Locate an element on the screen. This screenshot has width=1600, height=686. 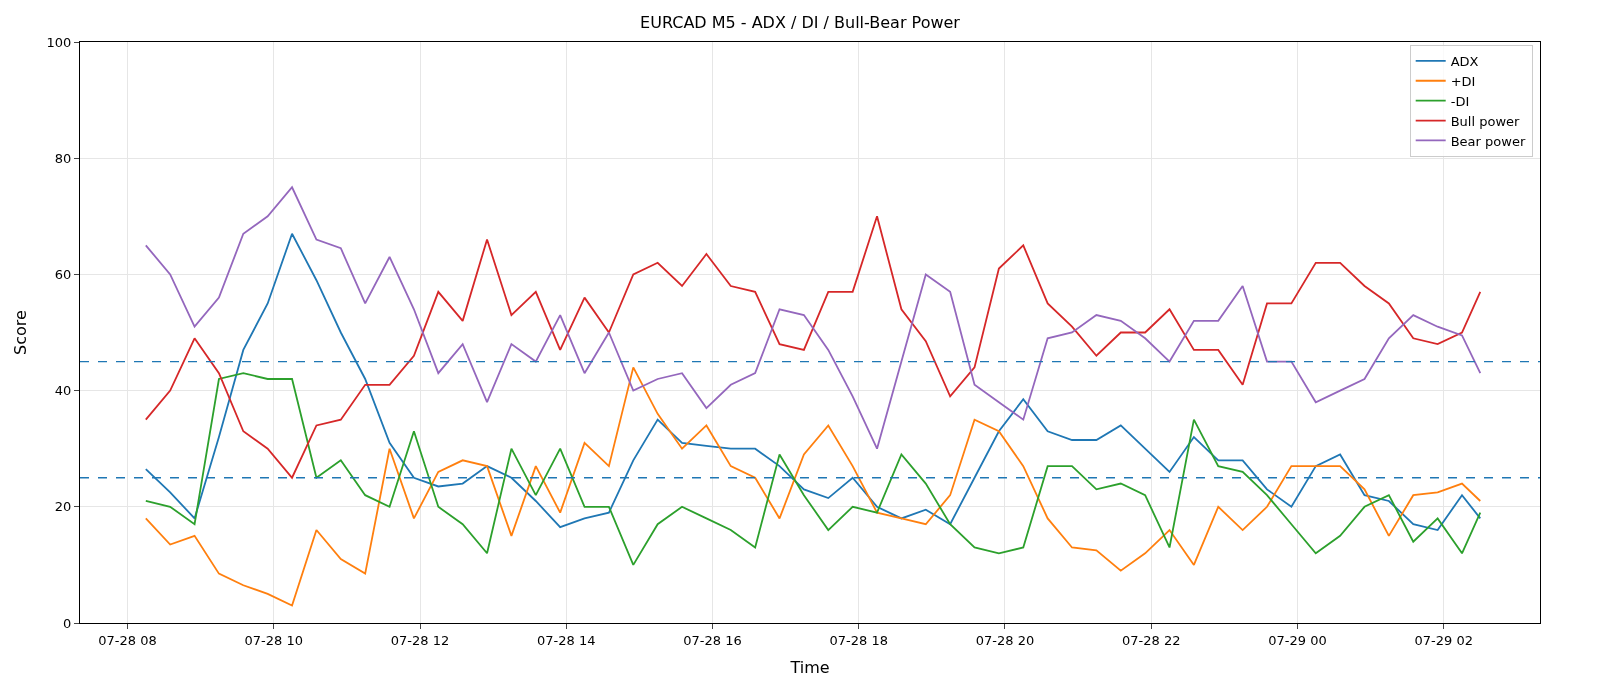
x-tick-label: 07-28 10 is located at coordinates (273, 640).